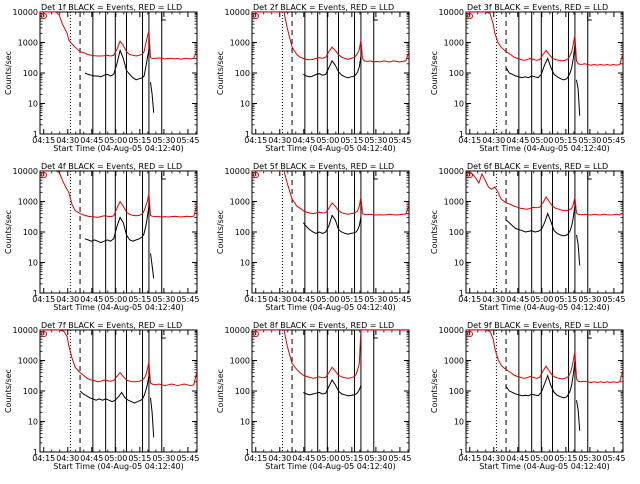 This screenshot has height=484, width=640. Describe the element at coordinates (537, 325) in the screenshot. I see `plot-title: Det 9f BLACK = Events, RED = LLD` at that location.